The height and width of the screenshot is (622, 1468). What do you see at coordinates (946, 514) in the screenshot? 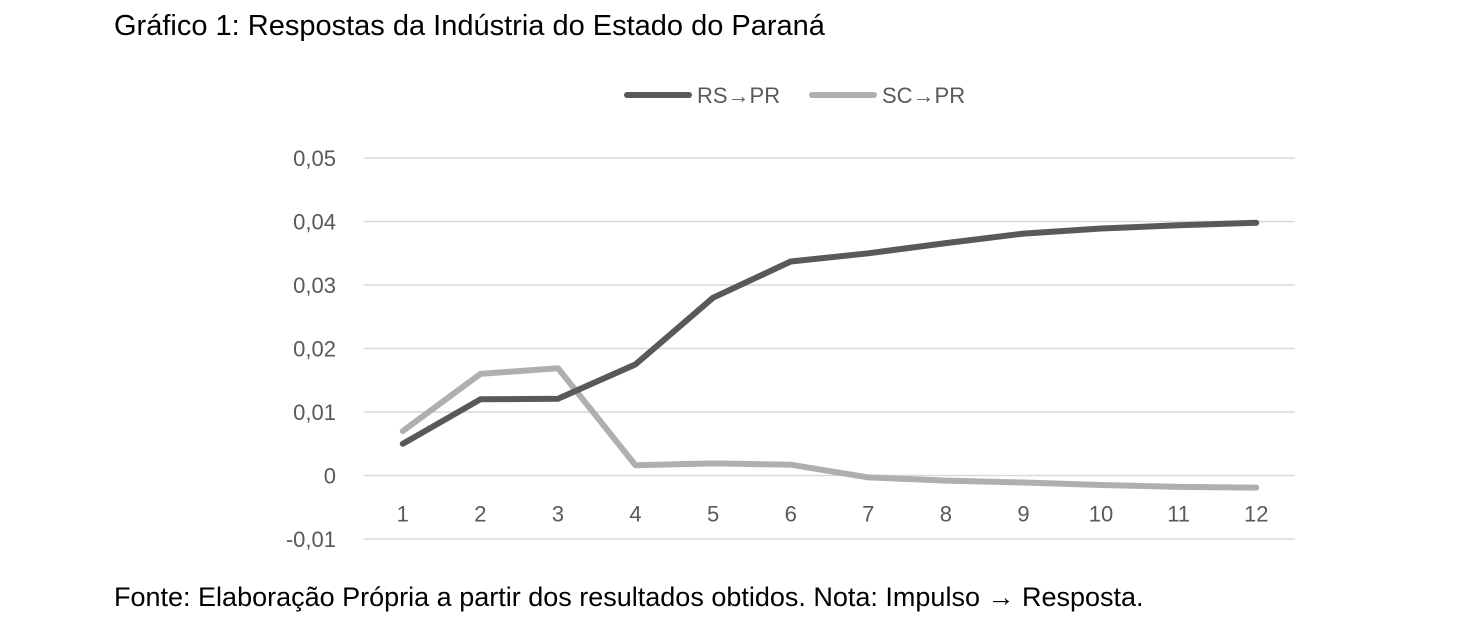
I see `x-tick-label: 8` at bounding box center [946, 514].